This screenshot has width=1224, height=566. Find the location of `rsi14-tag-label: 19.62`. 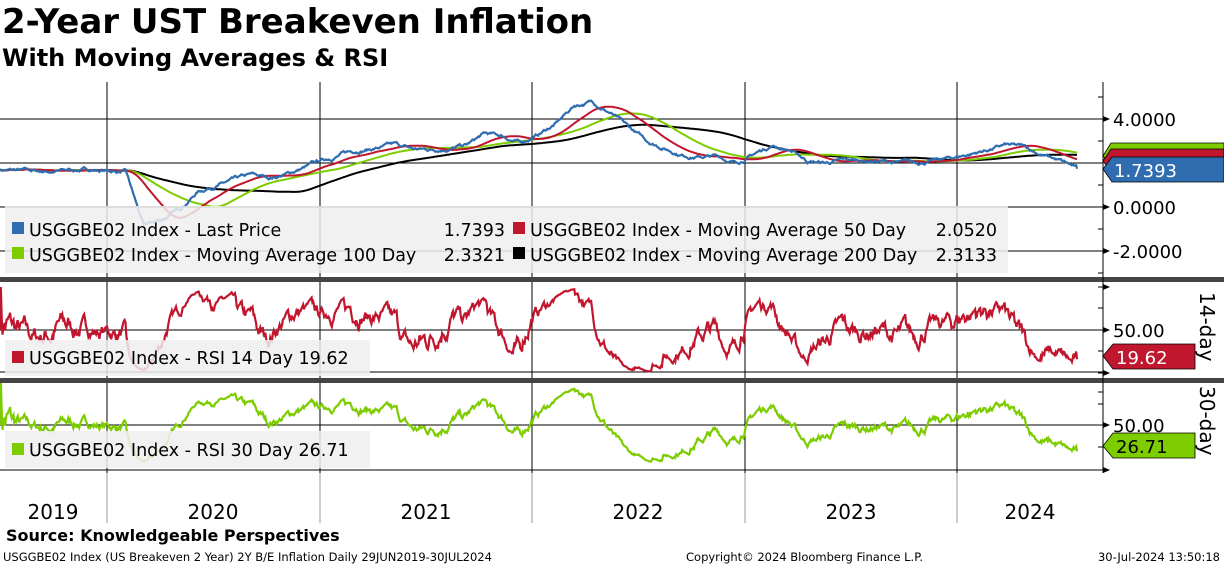

rsi14-tag-label: 19.62 is located at coordinates (1142, 358).